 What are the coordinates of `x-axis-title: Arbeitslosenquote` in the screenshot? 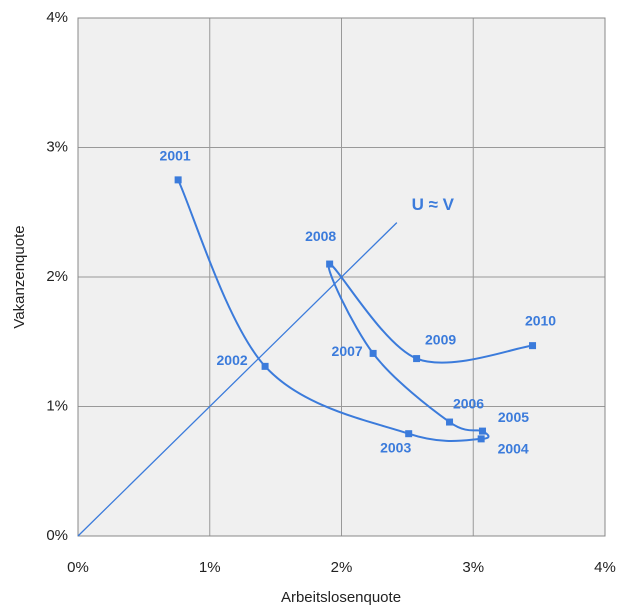 It's located at (341, 597).